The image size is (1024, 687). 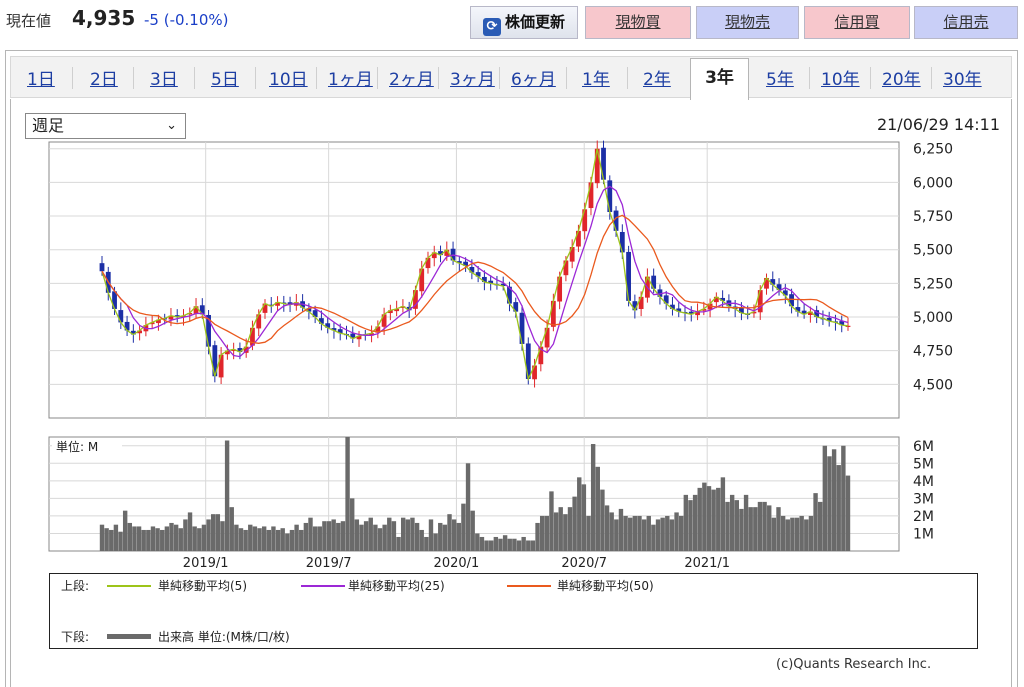 What do you see at coordinates (75, 586) in the screenshot?
I see `legend-upper-label: 上段:` at bounding box center [75, 586].